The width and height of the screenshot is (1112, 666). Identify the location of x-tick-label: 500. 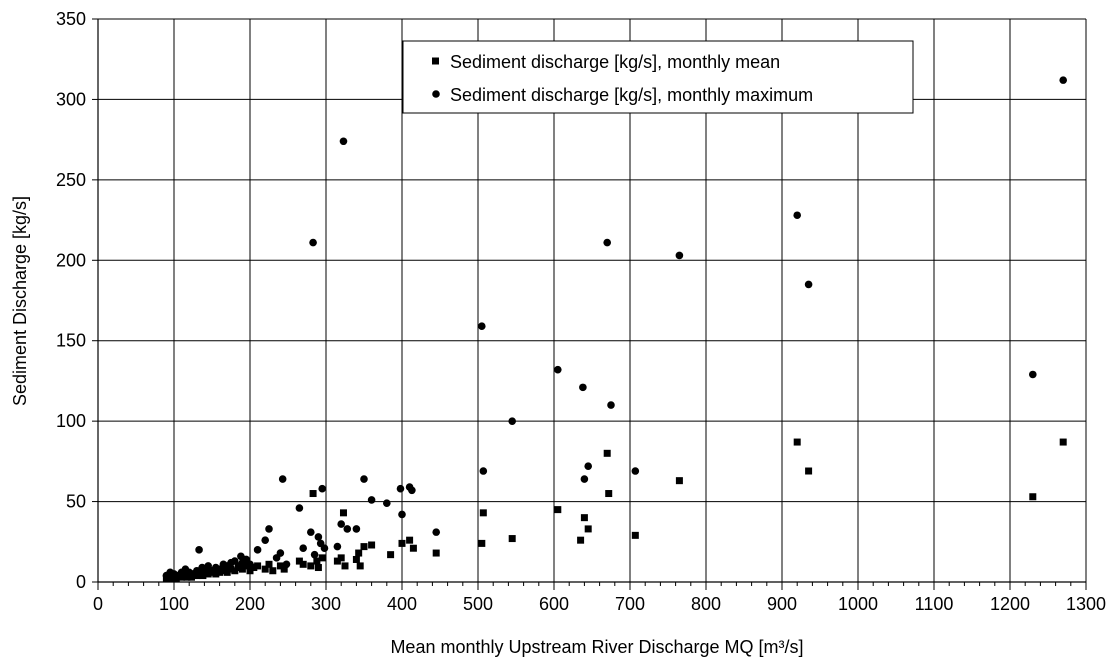
(478, 604).